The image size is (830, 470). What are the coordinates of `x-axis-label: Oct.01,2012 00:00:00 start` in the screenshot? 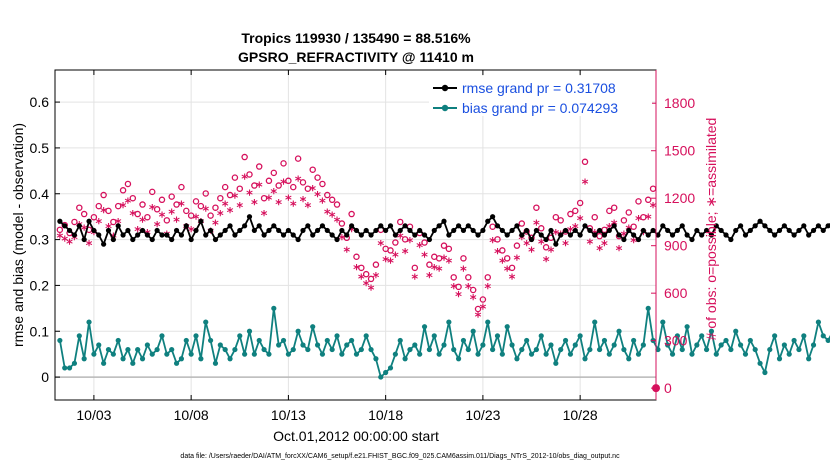 It's located at (356, 436).